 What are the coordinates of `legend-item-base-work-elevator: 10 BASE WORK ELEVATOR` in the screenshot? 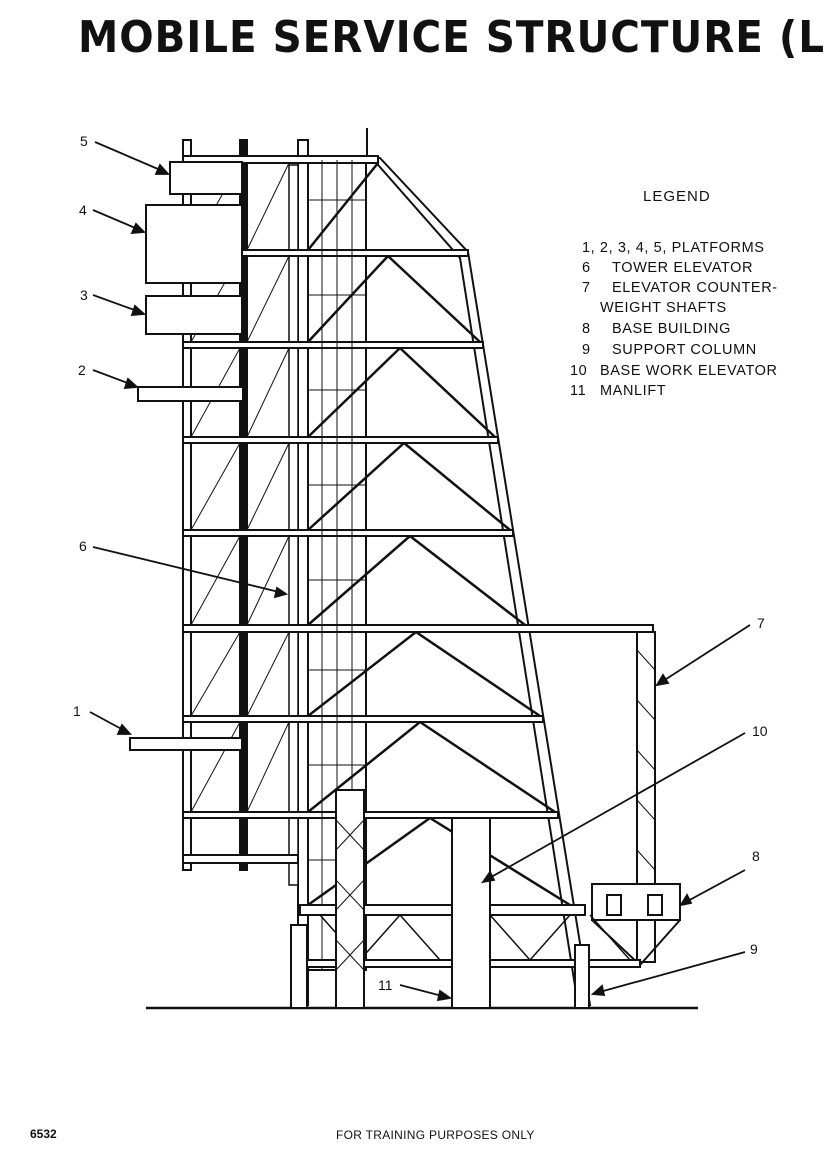 It's located at (674, 371).